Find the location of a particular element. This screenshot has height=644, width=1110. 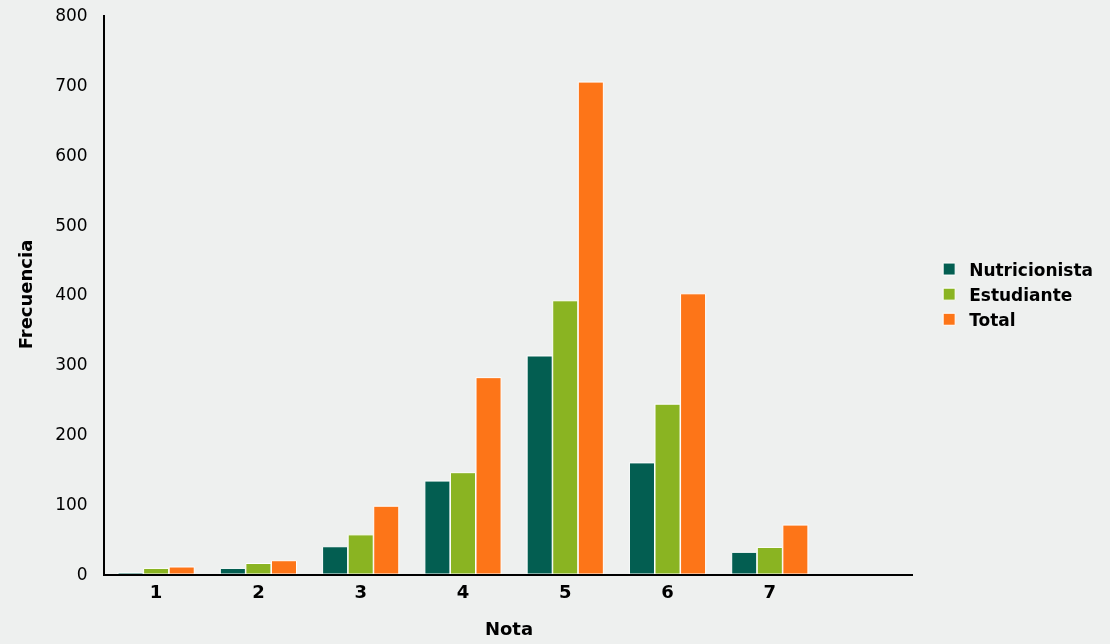

y-tick-label: 300 is located at coordinates (71, 364).